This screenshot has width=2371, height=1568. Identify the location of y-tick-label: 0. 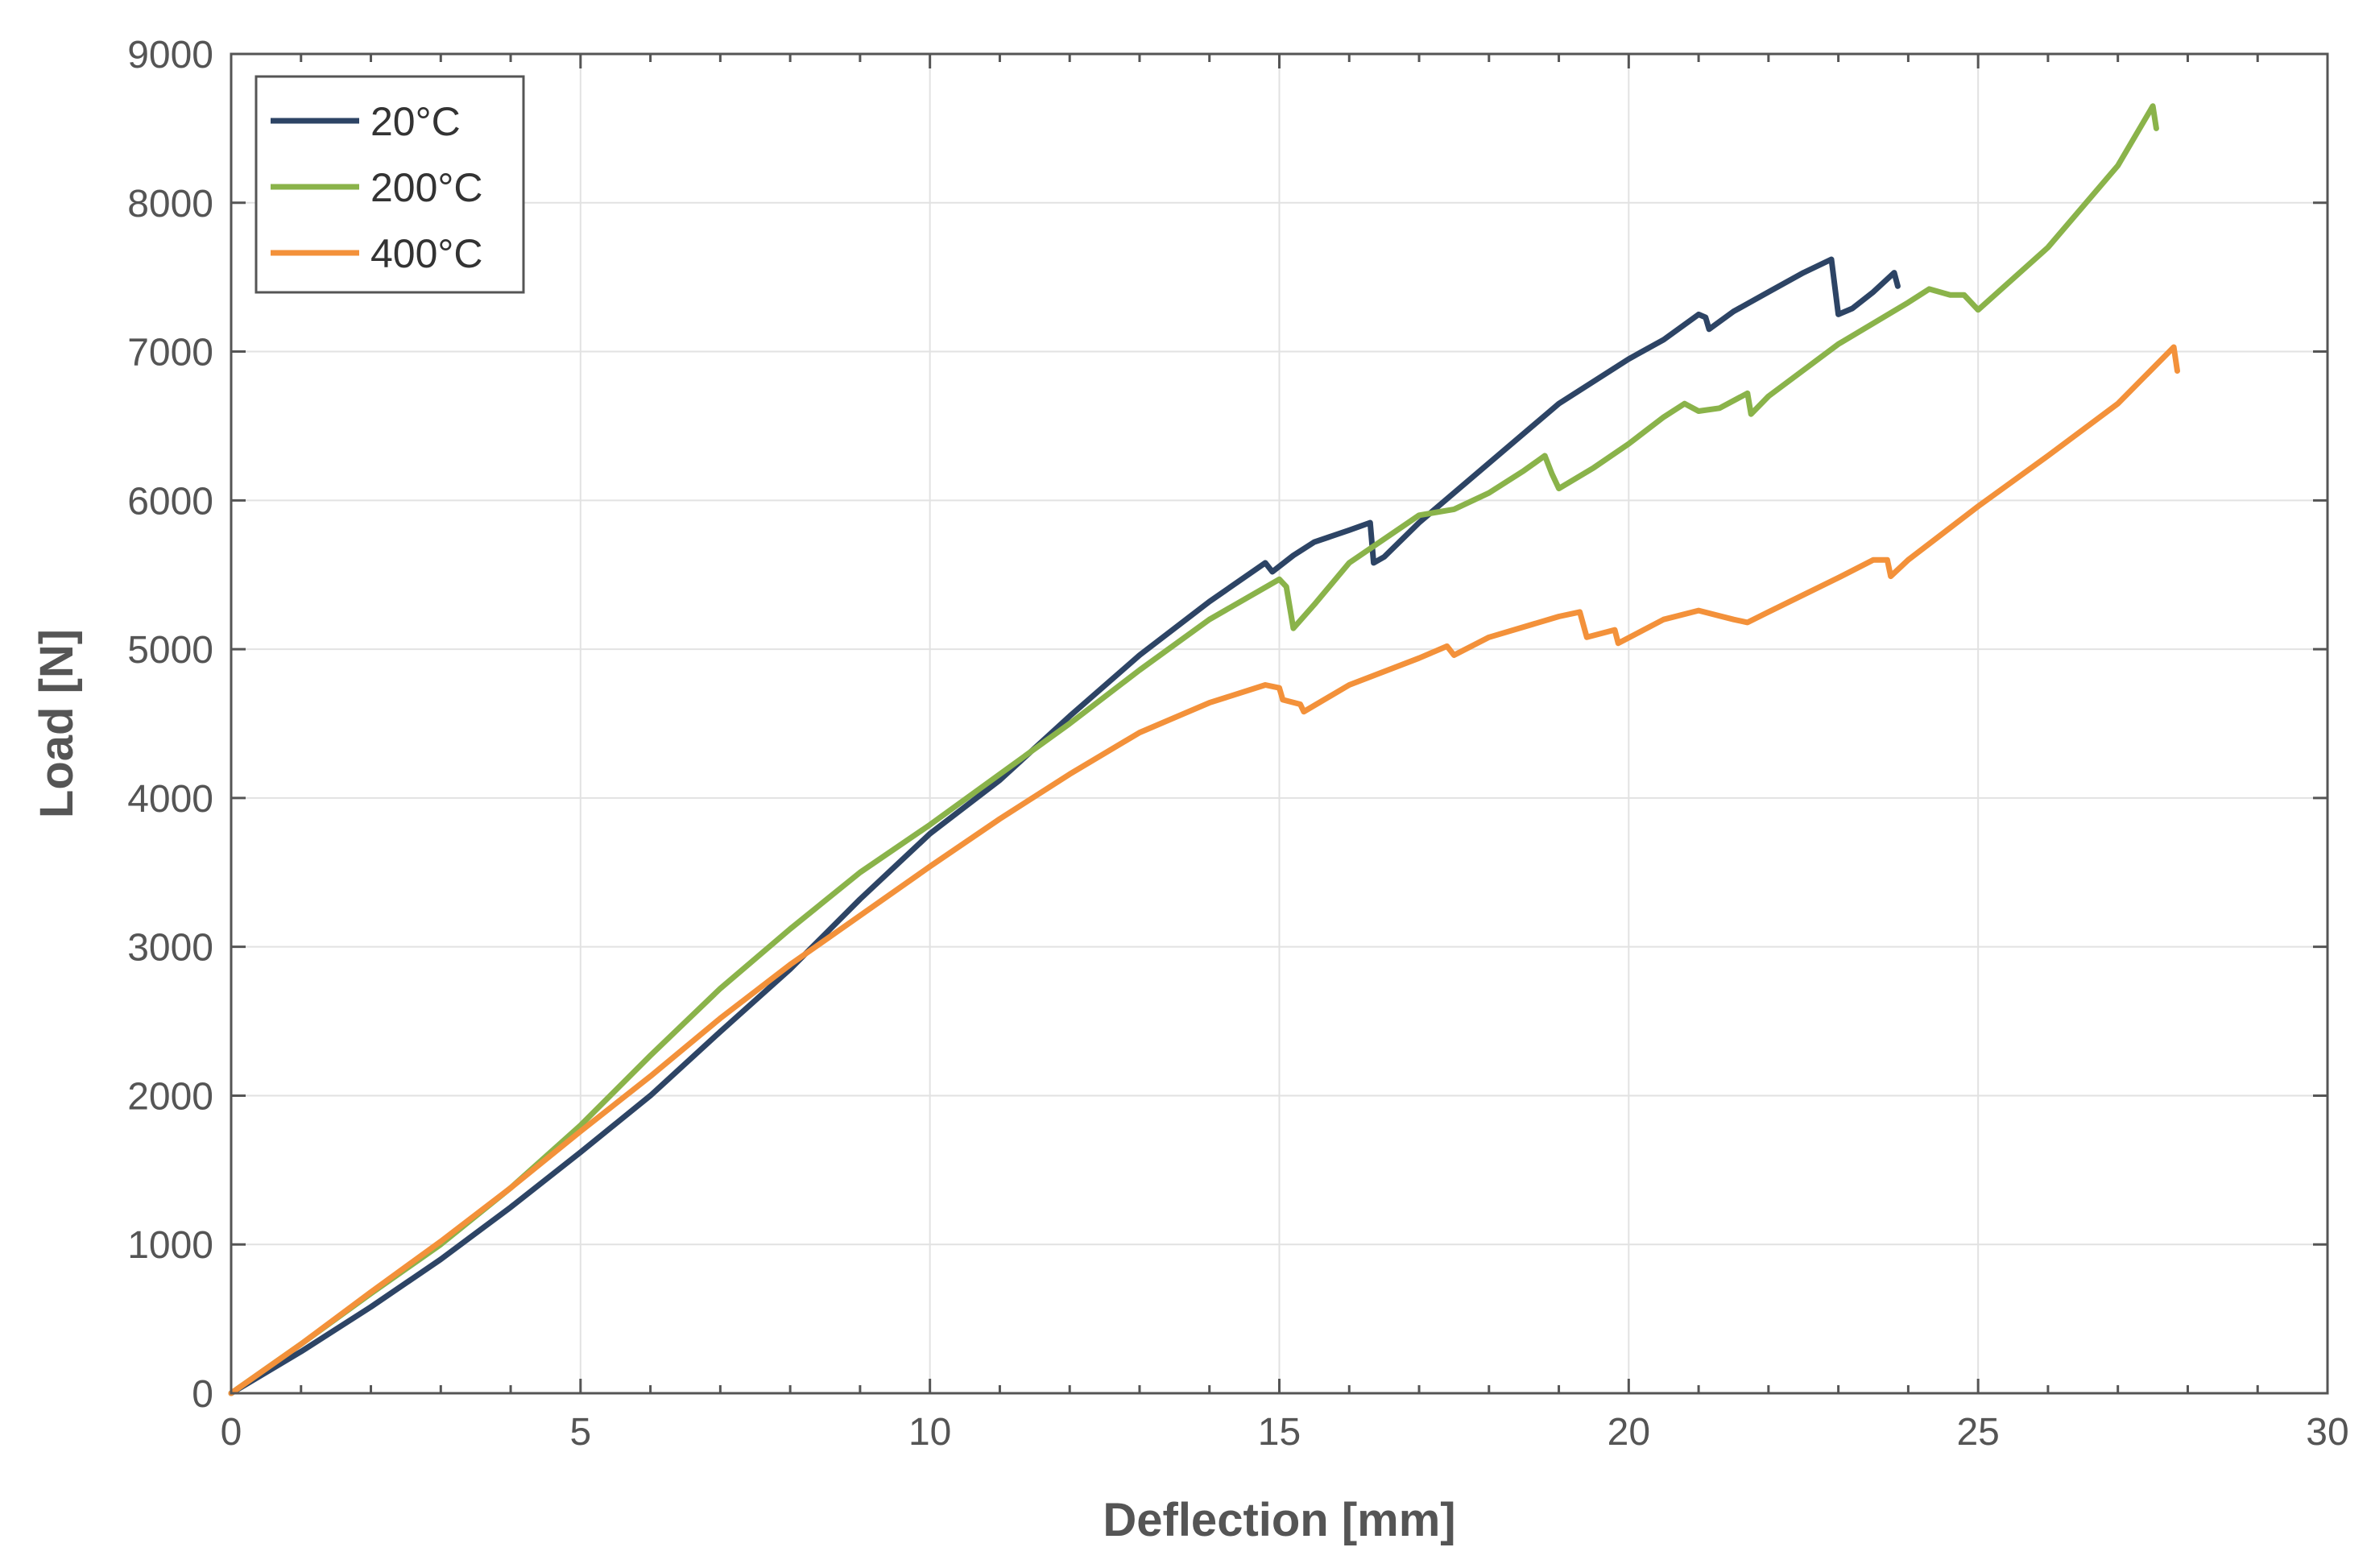
(202, 1395).